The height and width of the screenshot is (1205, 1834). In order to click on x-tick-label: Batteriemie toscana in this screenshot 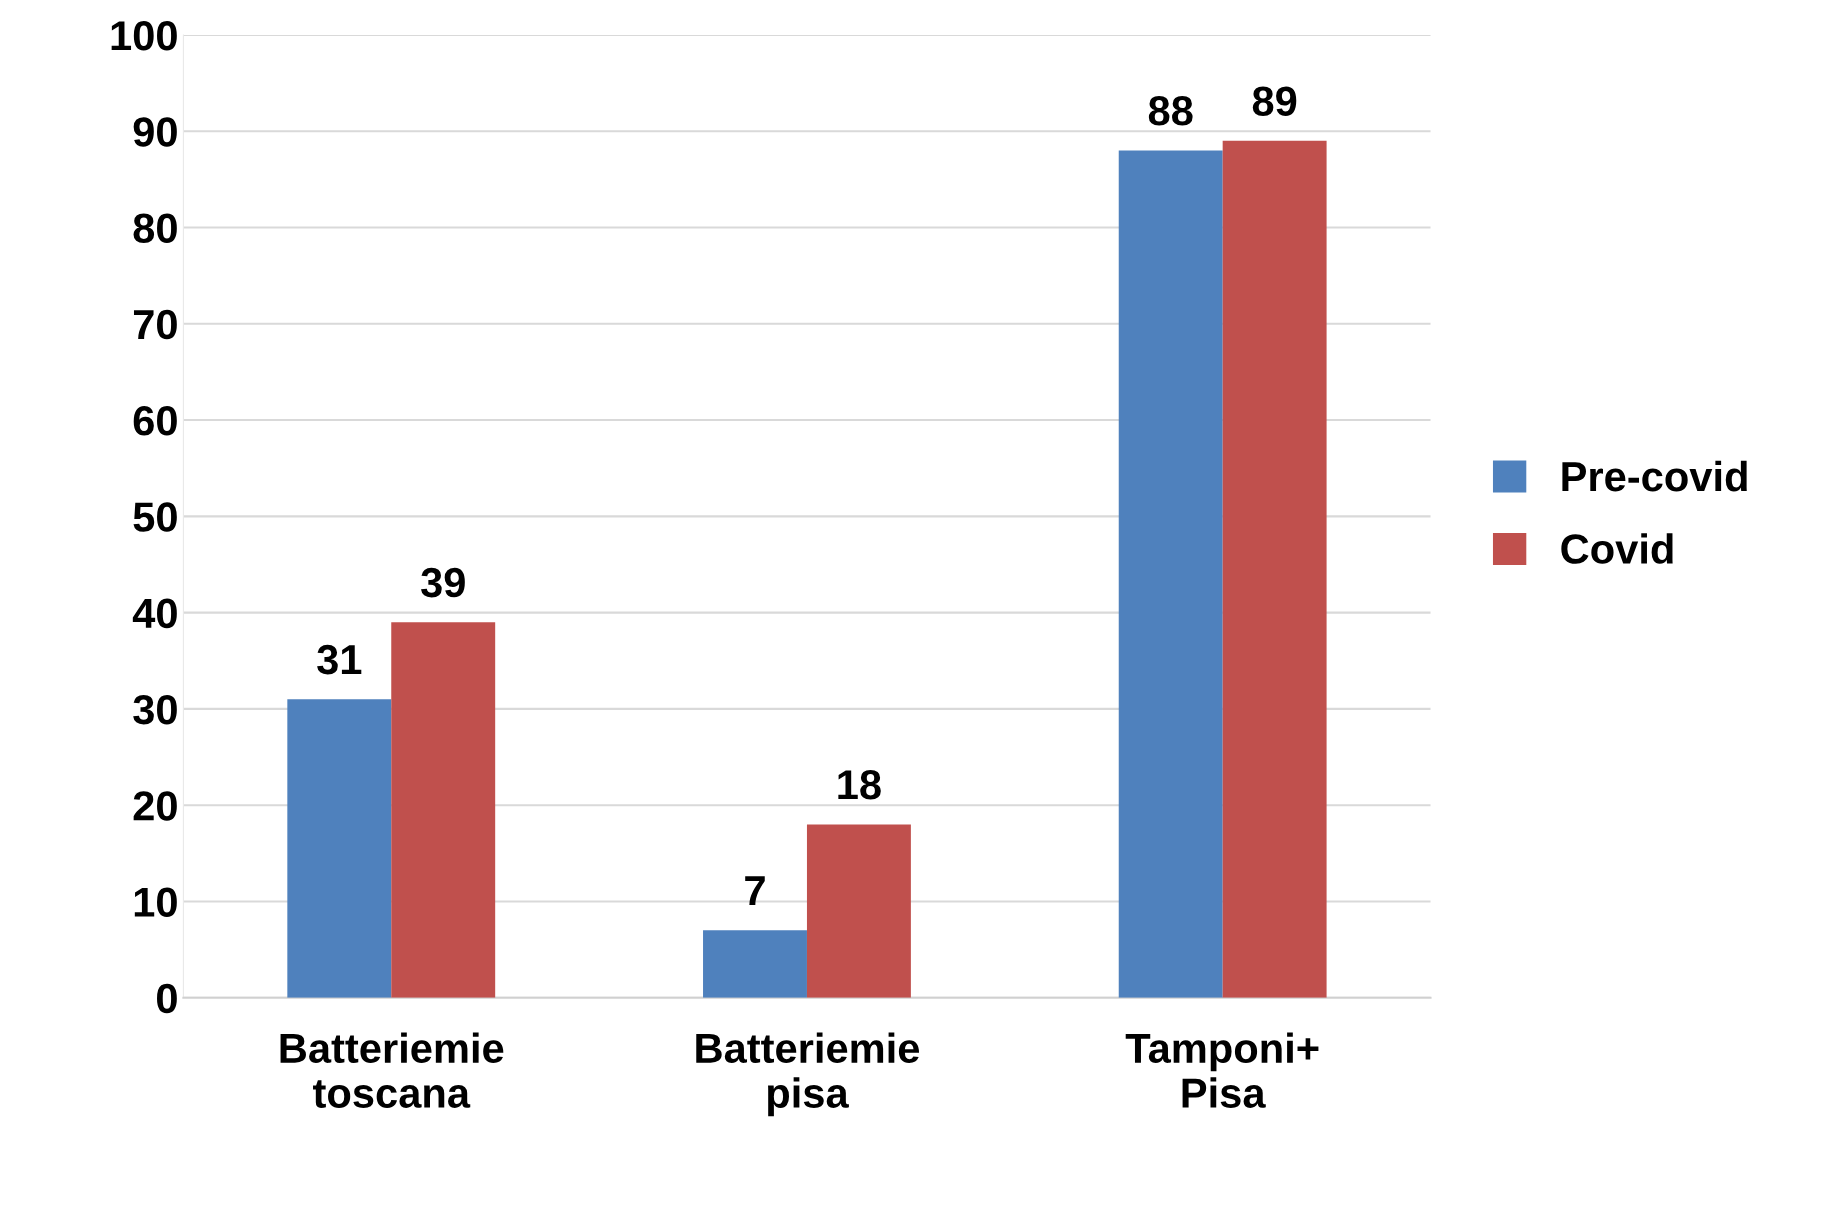, I will do `click(392, 1070)`.